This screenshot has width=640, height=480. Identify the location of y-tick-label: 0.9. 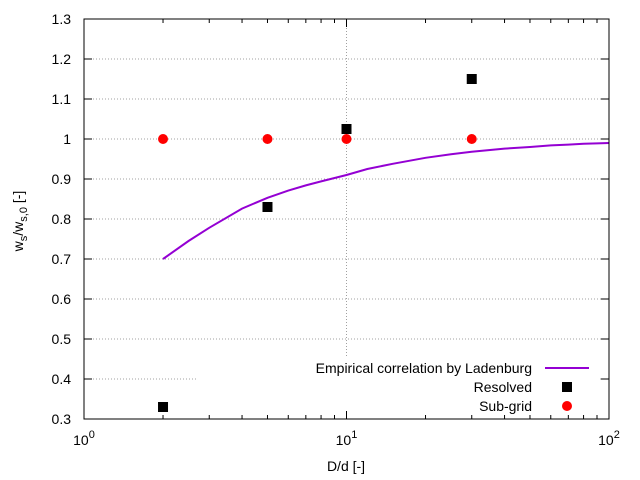
(62, 179).